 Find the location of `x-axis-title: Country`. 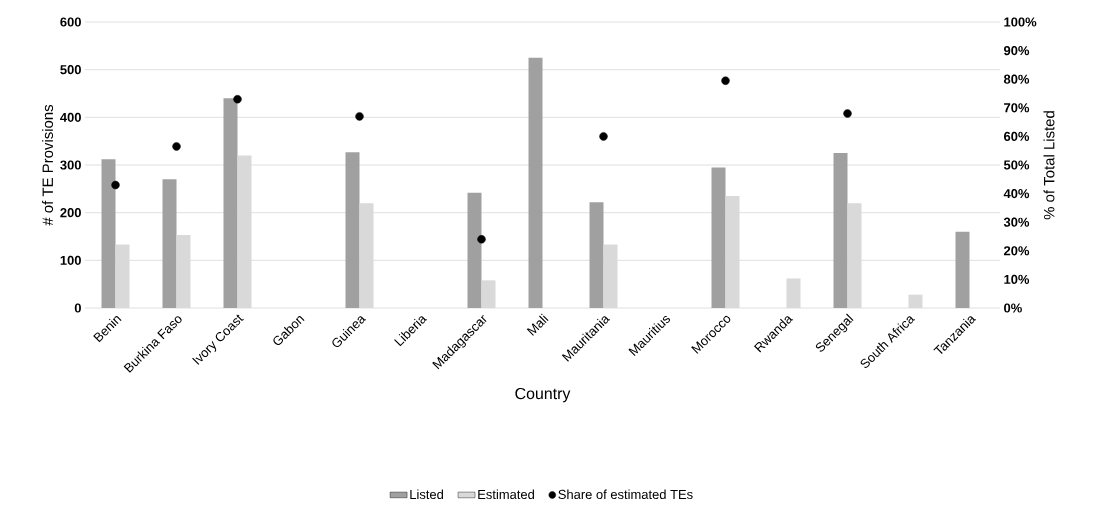

x-axis-title: Country is located at coordinates (543, 395).